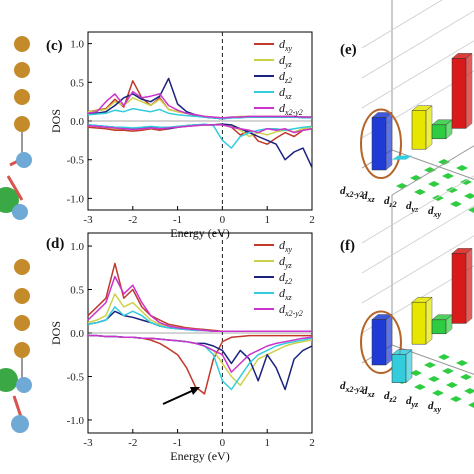 The height and width of the screenshot is (474, 474). What do you see at coordinates (347, 246) in the screenshot?
I see `panel-label-f: (f)` at bounding box center [347, 246].